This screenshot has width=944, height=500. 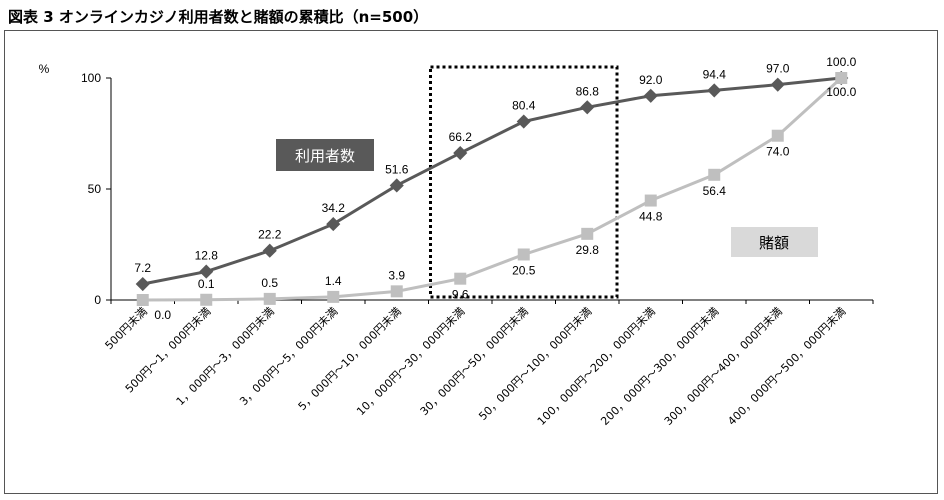 I want to click on series-label-bets: 賭額, so click(x=774, y=243).